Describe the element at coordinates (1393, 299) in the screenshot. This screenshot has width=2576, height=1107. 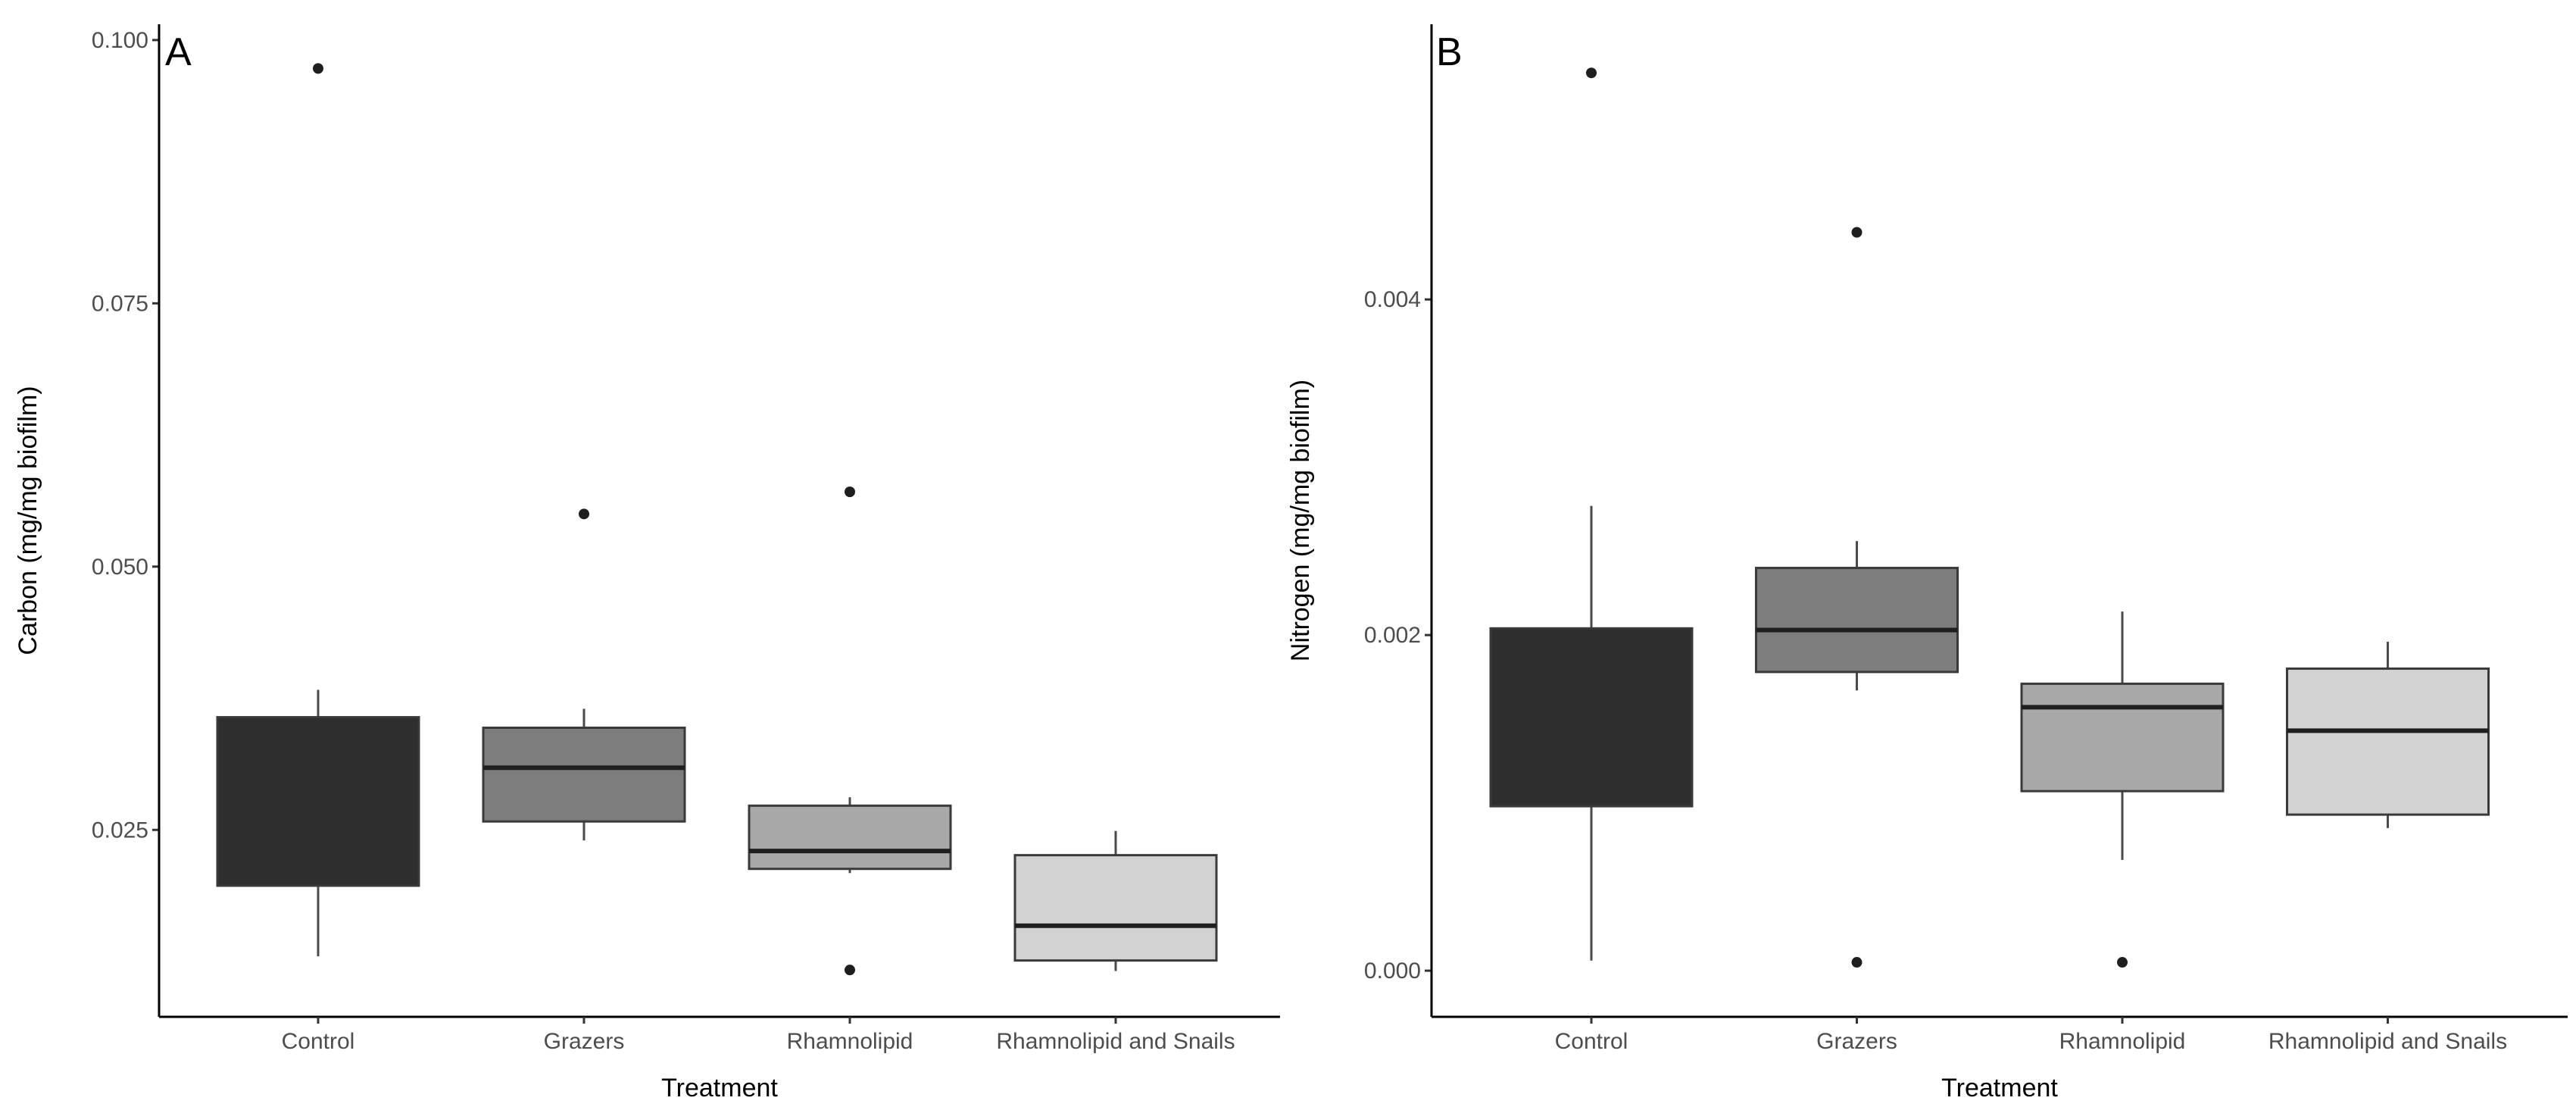
I see `y-tick-label: 0.004` at that location.